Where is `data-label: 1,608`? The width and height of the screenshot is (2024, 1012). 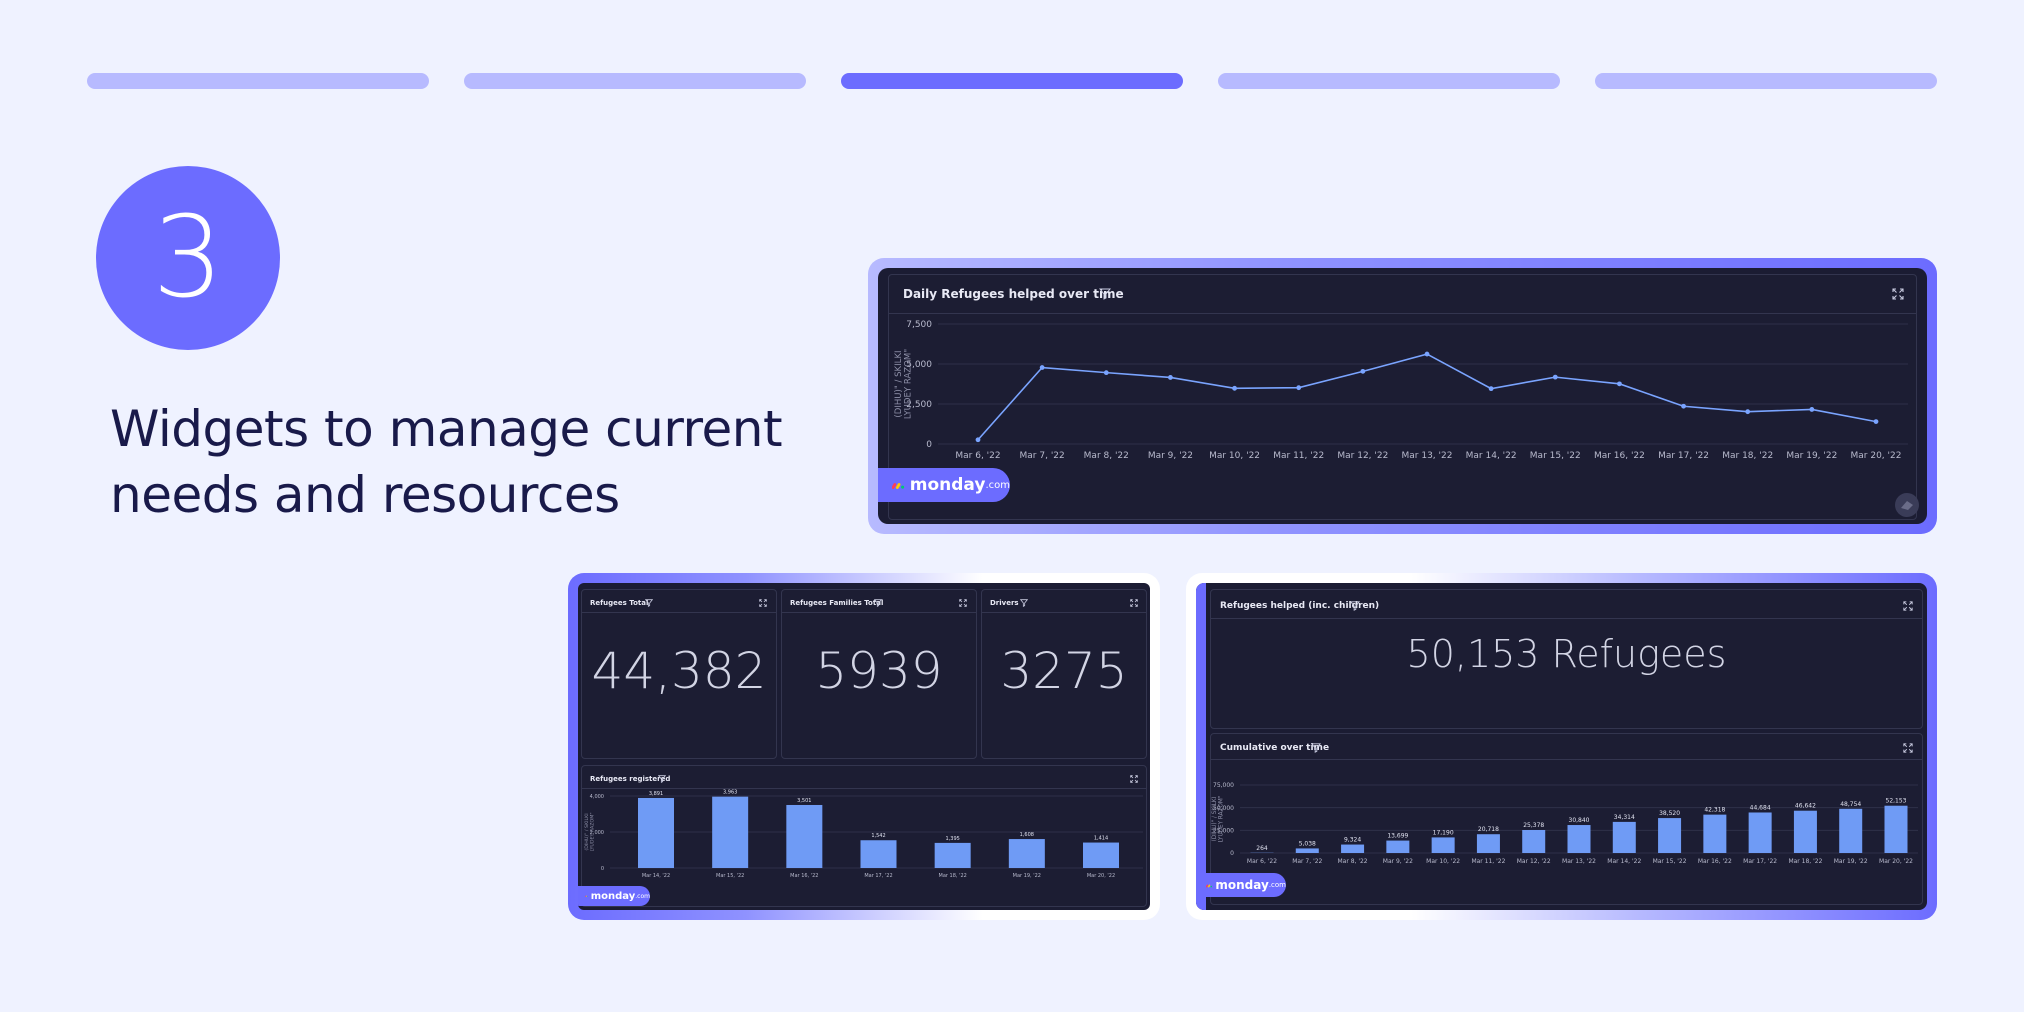
data-label: 1,608 is located at coordinates (1027, 835).